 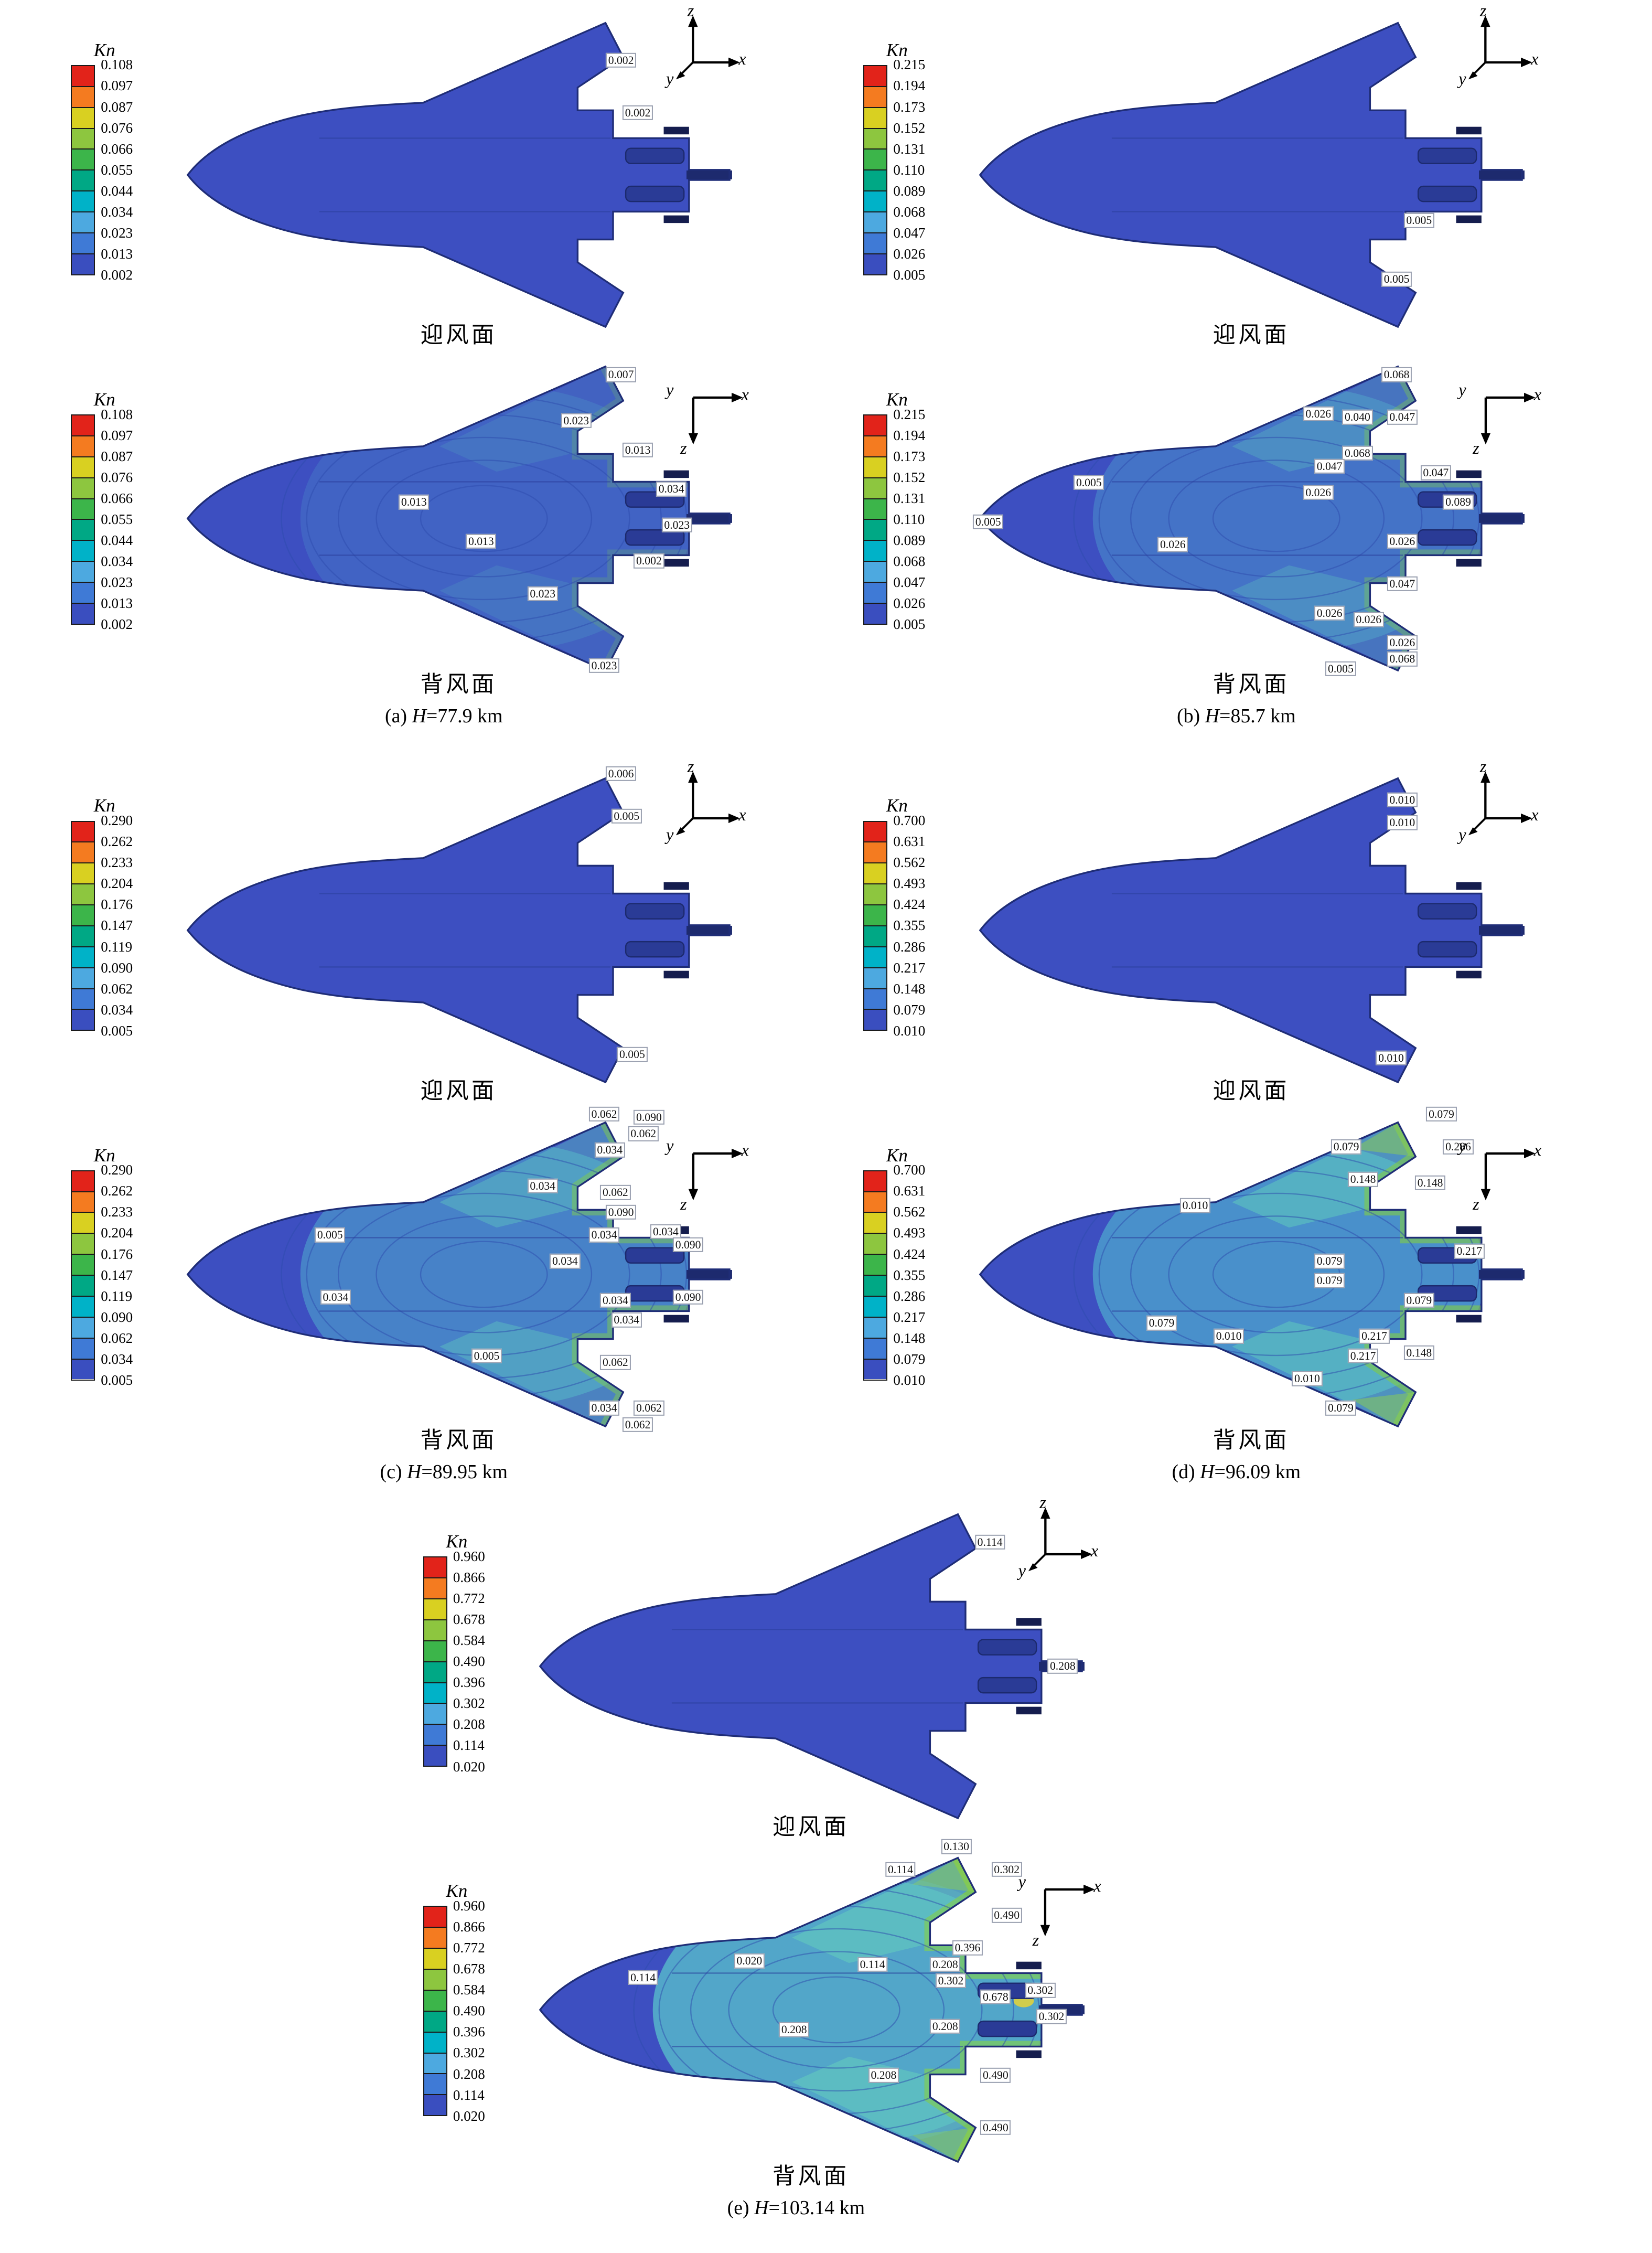 I want to click on colorbar-tick: 0.424, so click(x=910, y=904).